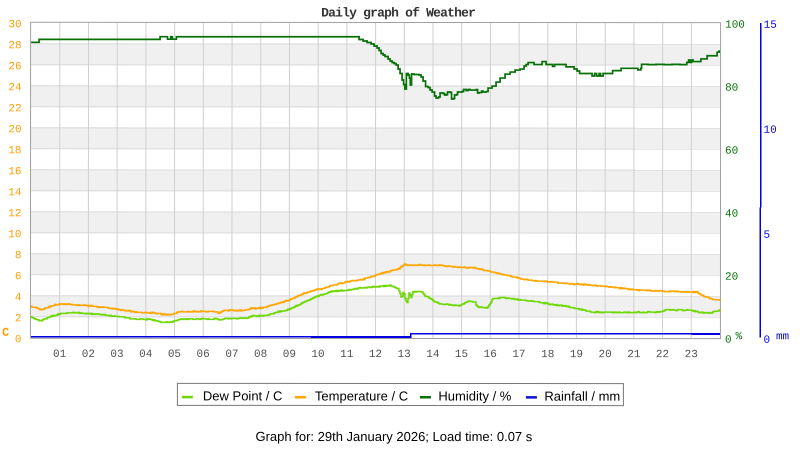 The height and width of the screenshot is (450, 800). I want to click on svg-text: 24, so click(15, 88).